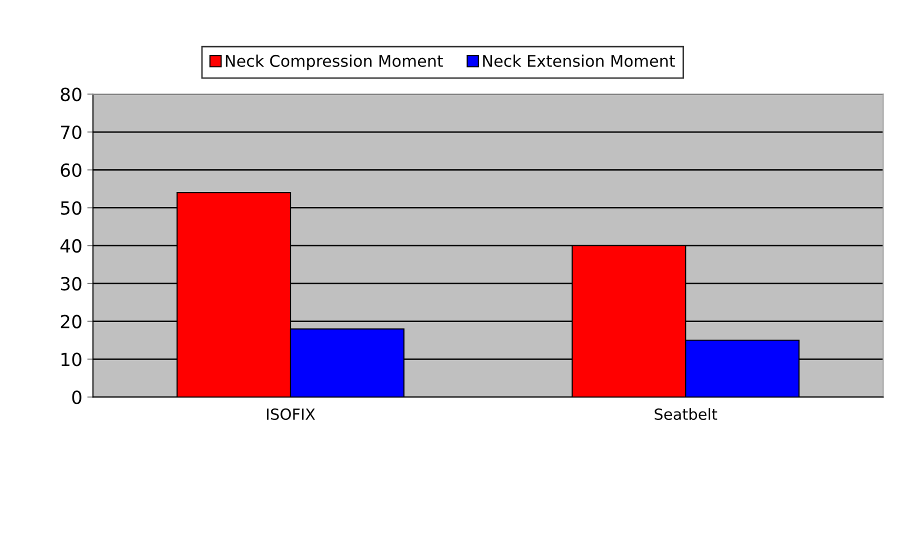 This screenshot has height=538, width=899. Describe the element at coordinates (291, 414) in the screenshot. I see `x-tick-label: ISOFIX` at that location.